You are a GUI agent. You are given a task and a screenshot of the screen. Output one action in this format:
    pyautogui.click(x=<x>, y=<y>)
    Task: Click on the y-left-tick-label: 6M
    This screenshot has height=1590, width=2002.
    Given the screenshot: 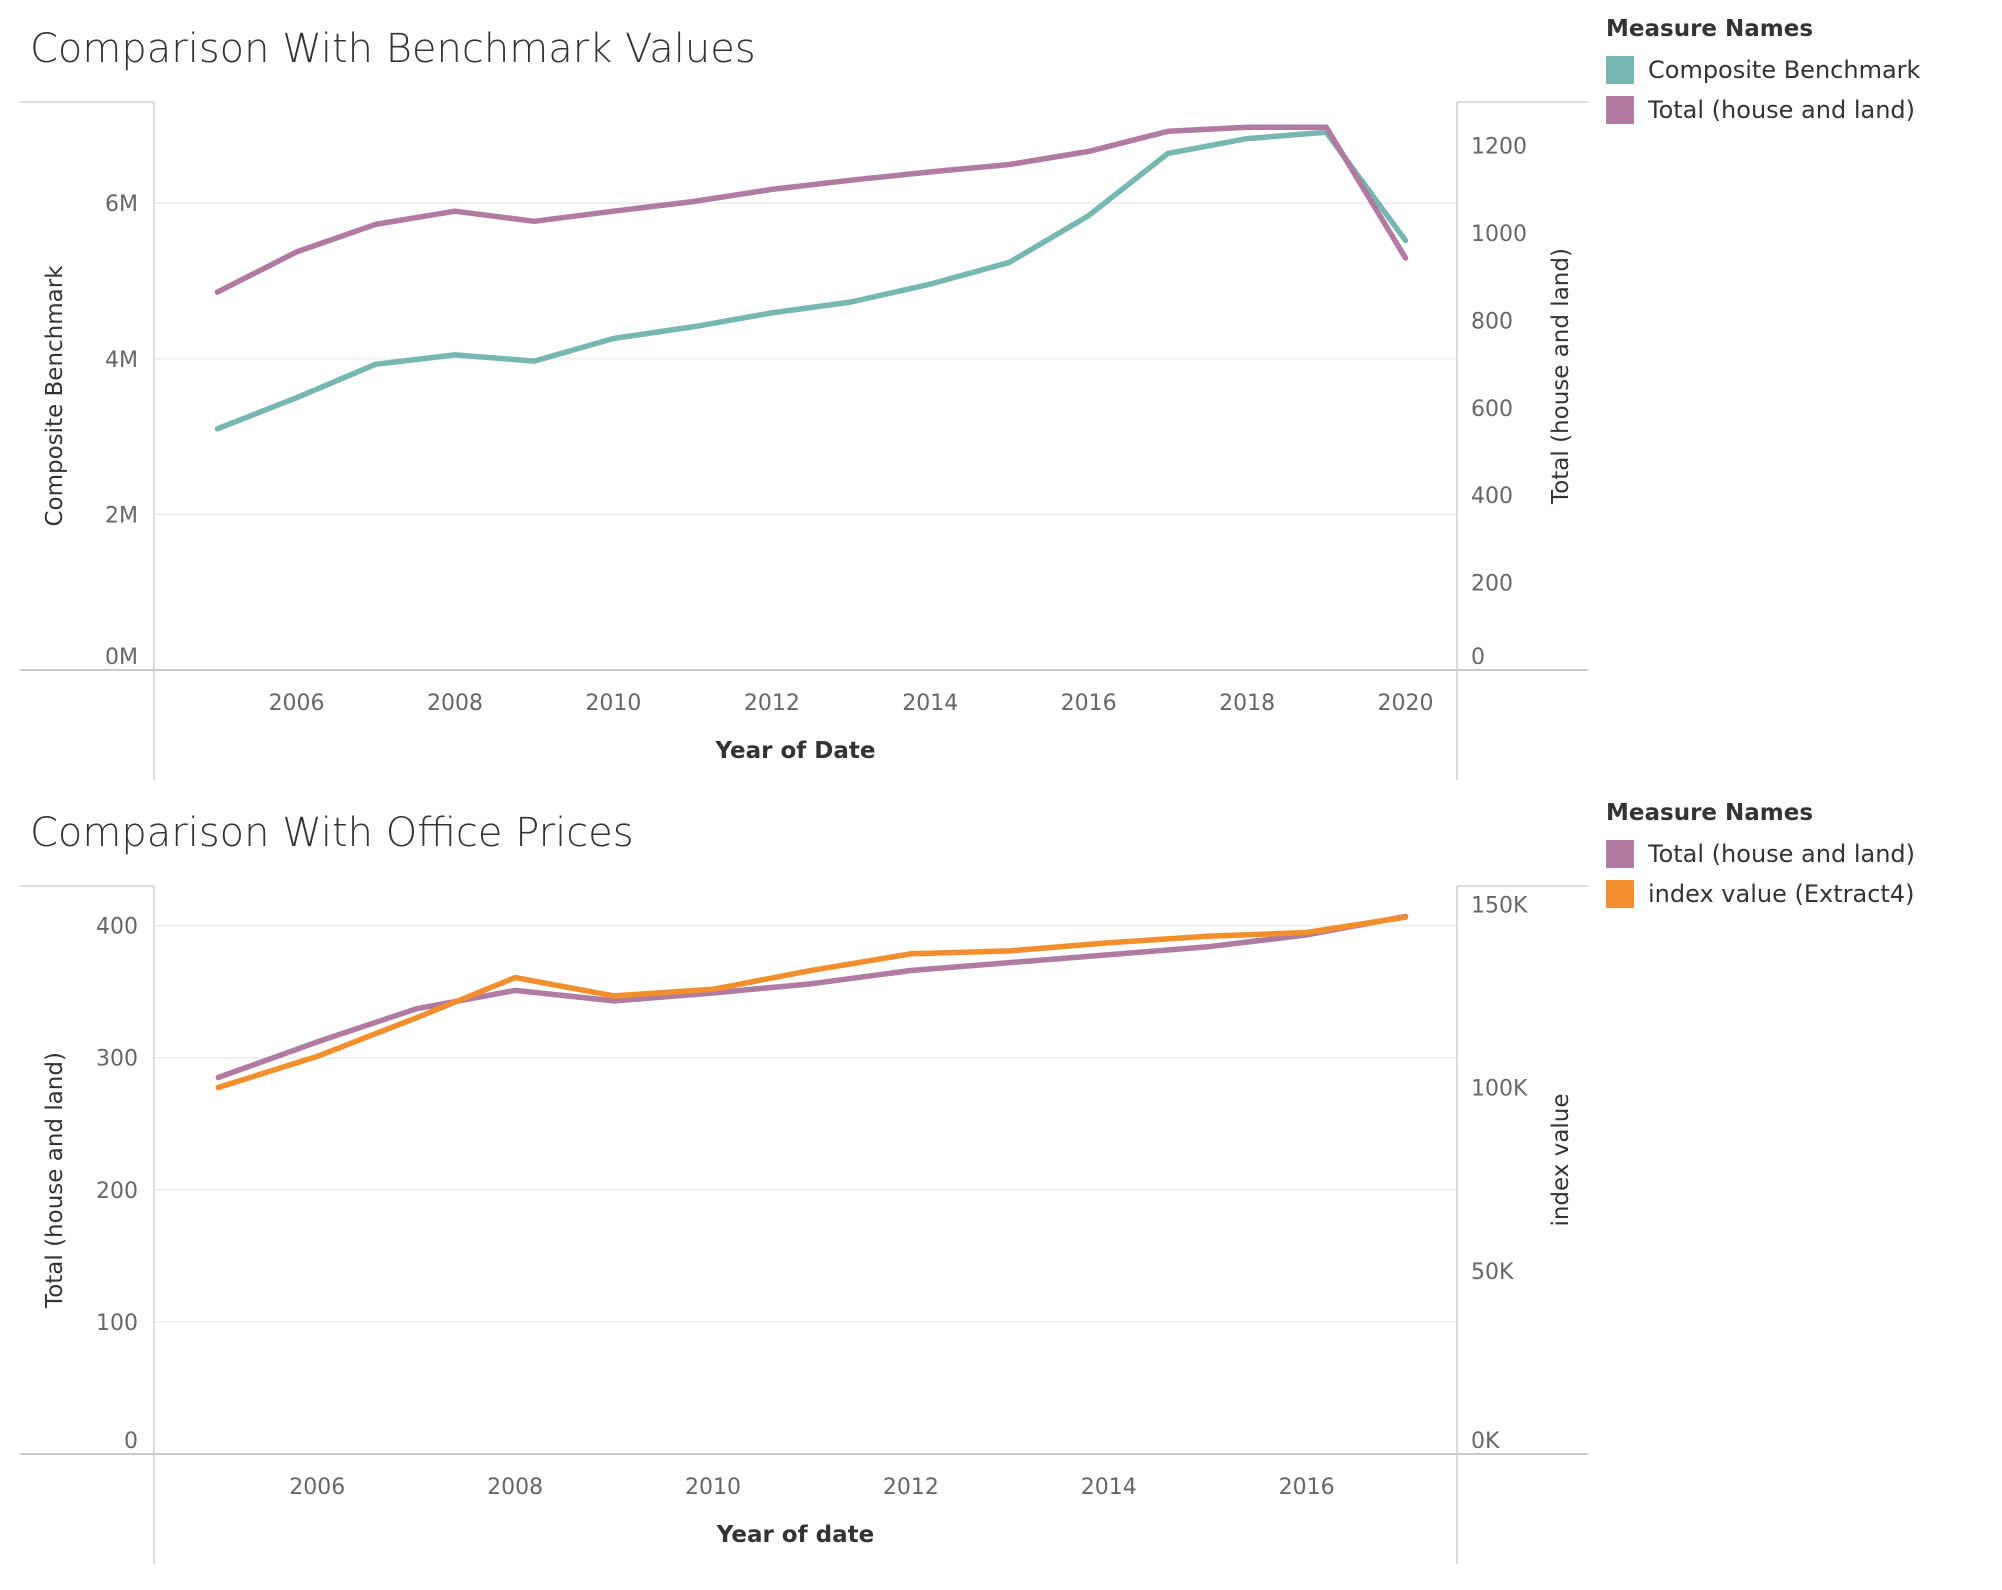 What is the action you would take?
    pyautogui.click(x=121, y=204)
    